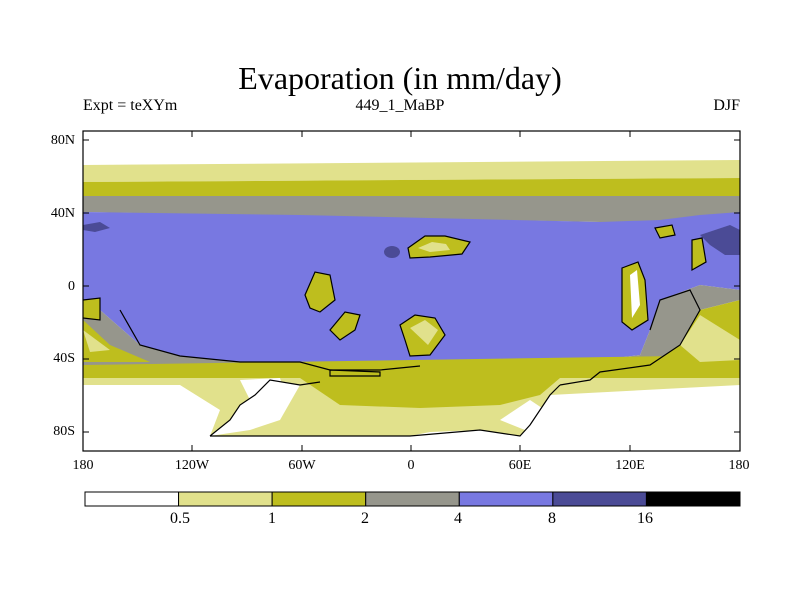 The height and width of the screenshot is (600, 800). I want to click on lon-tick-label: 60W, so click(302, 465).